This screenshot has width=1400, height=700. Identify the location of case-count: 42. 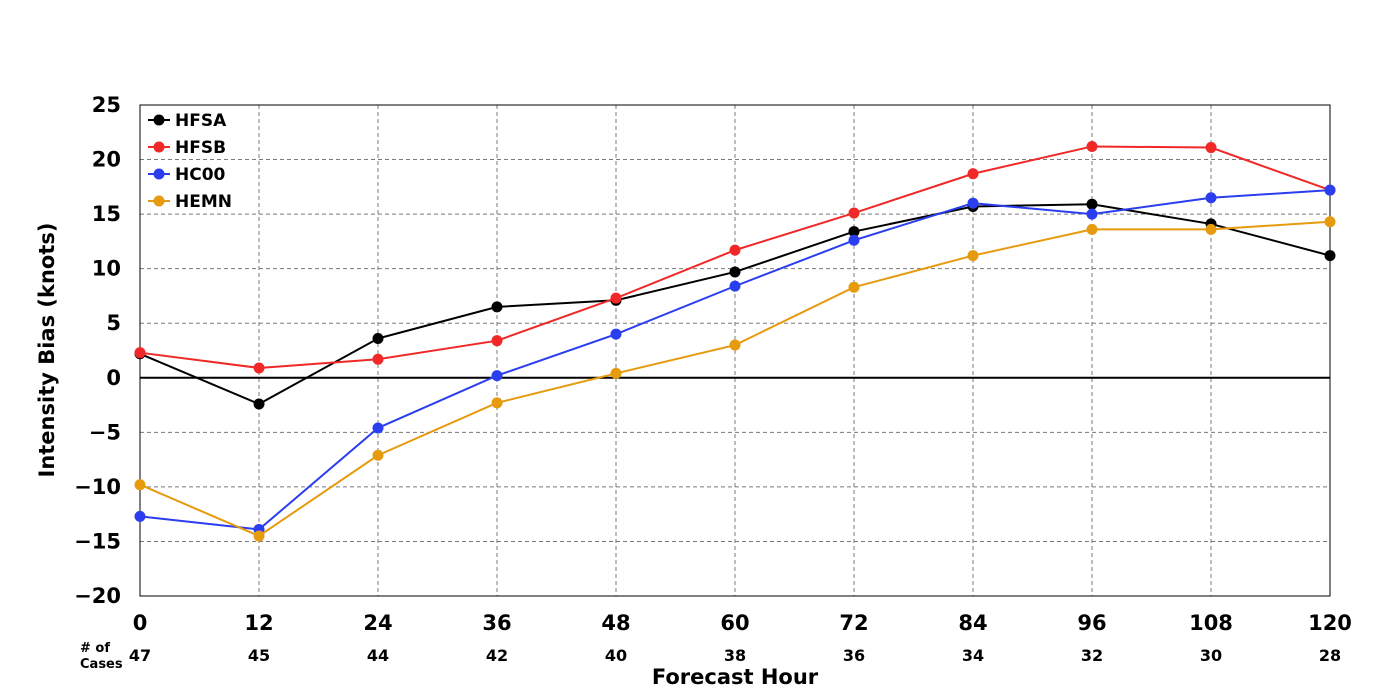
(497, 655).